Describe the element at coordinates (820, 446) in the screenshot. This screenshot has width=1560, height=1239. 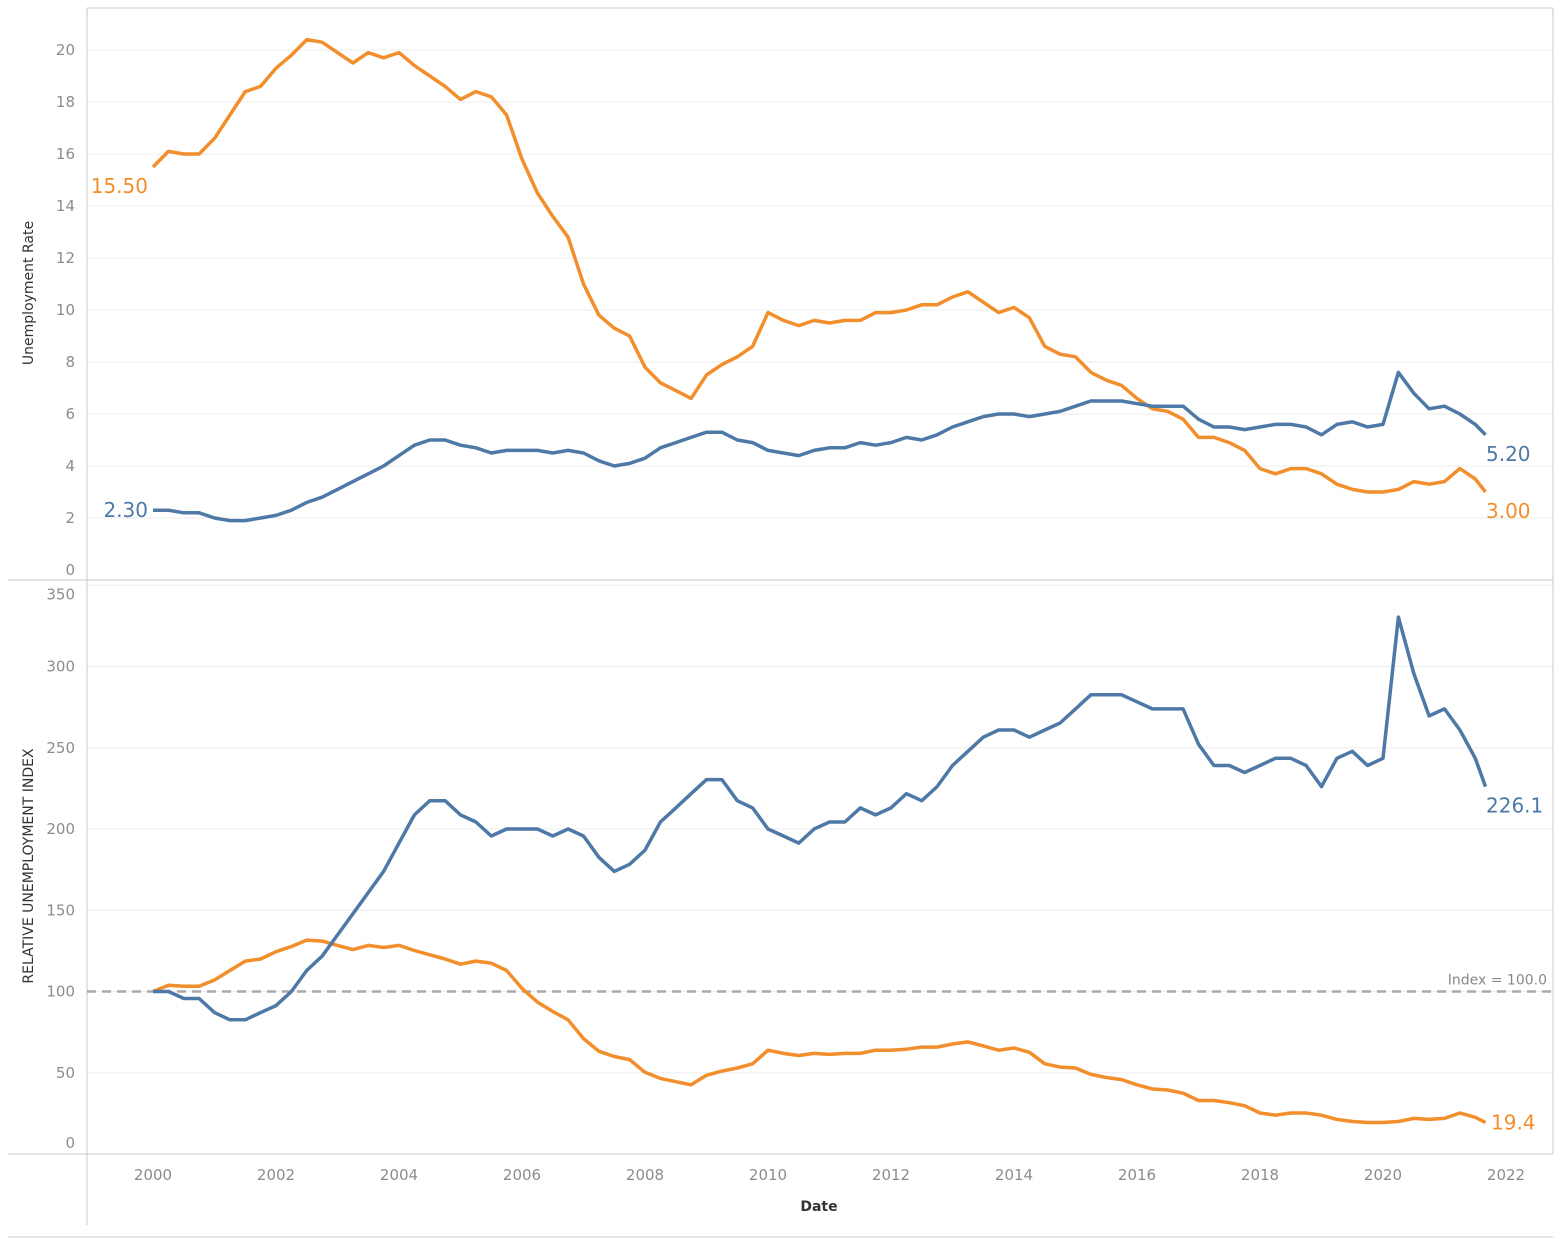
I see `top-series-line-blue` at that location.